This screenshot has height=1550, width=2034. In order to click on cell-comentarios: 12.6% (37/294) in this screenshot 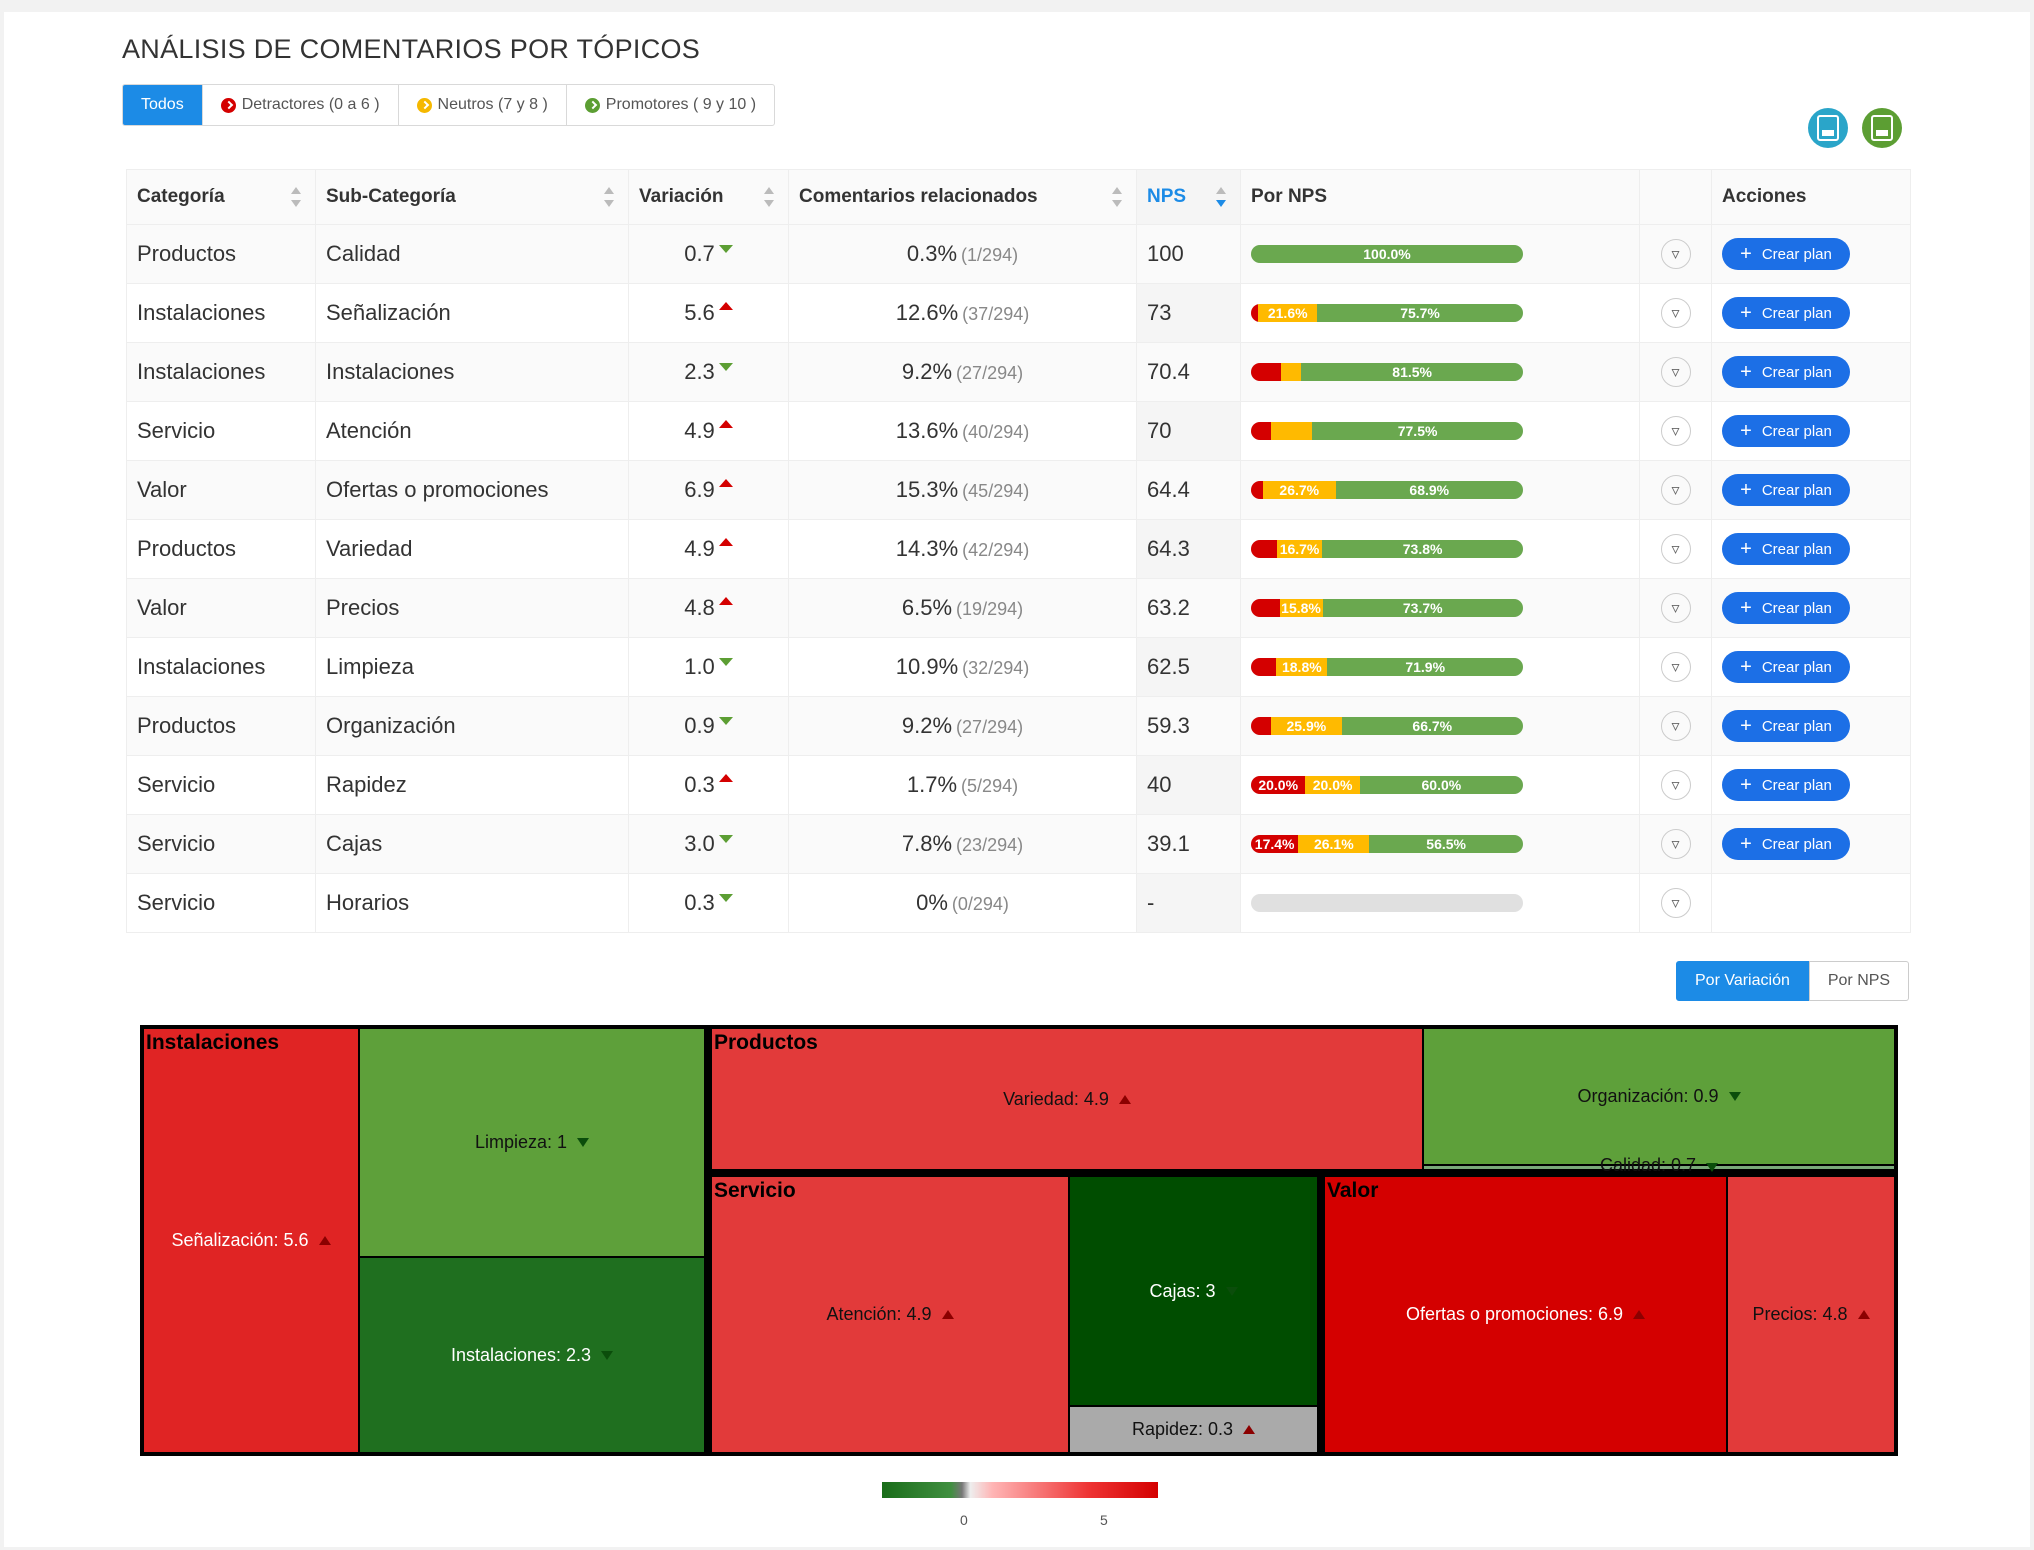, I will do `click(962, 313)`.